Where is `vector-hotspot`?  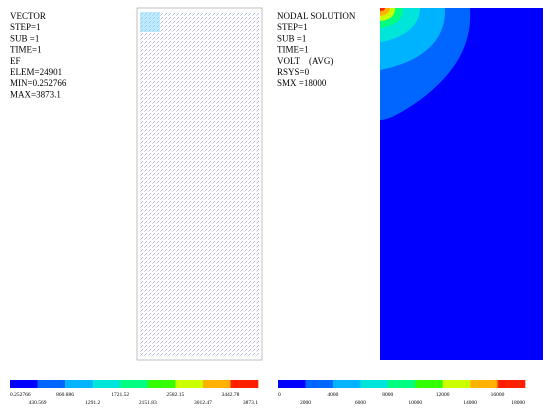 vector-hotspot is located at coordinates (150, 22).